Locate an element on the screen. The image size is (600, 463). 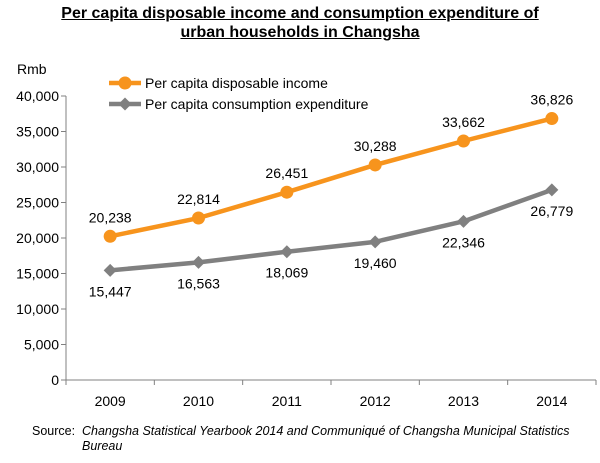
x-tick-label: 2009 is located at coordinates (110, 401).